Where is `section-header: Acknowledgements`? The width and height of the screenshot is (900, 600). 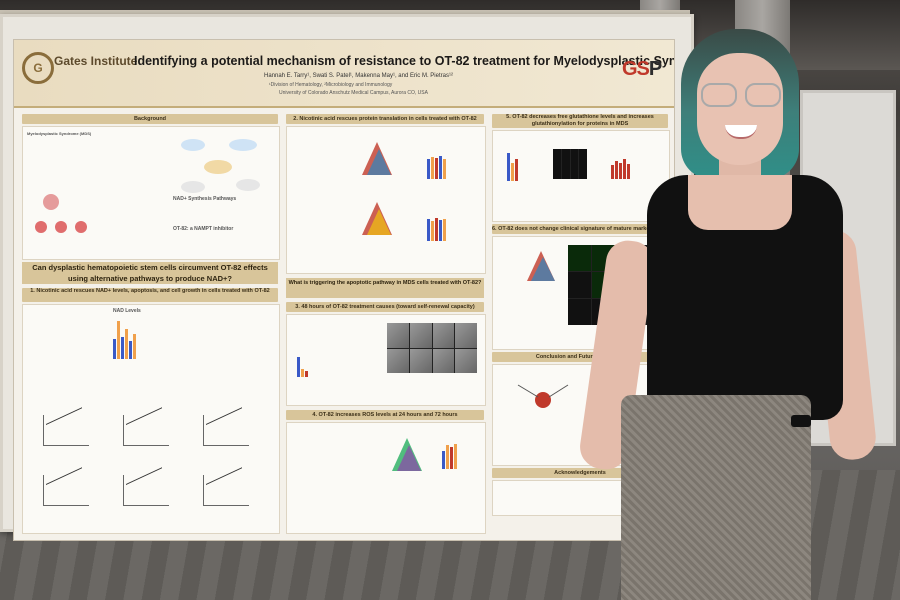
section-header: Acknowledgements is located at coordinates (580, 473).